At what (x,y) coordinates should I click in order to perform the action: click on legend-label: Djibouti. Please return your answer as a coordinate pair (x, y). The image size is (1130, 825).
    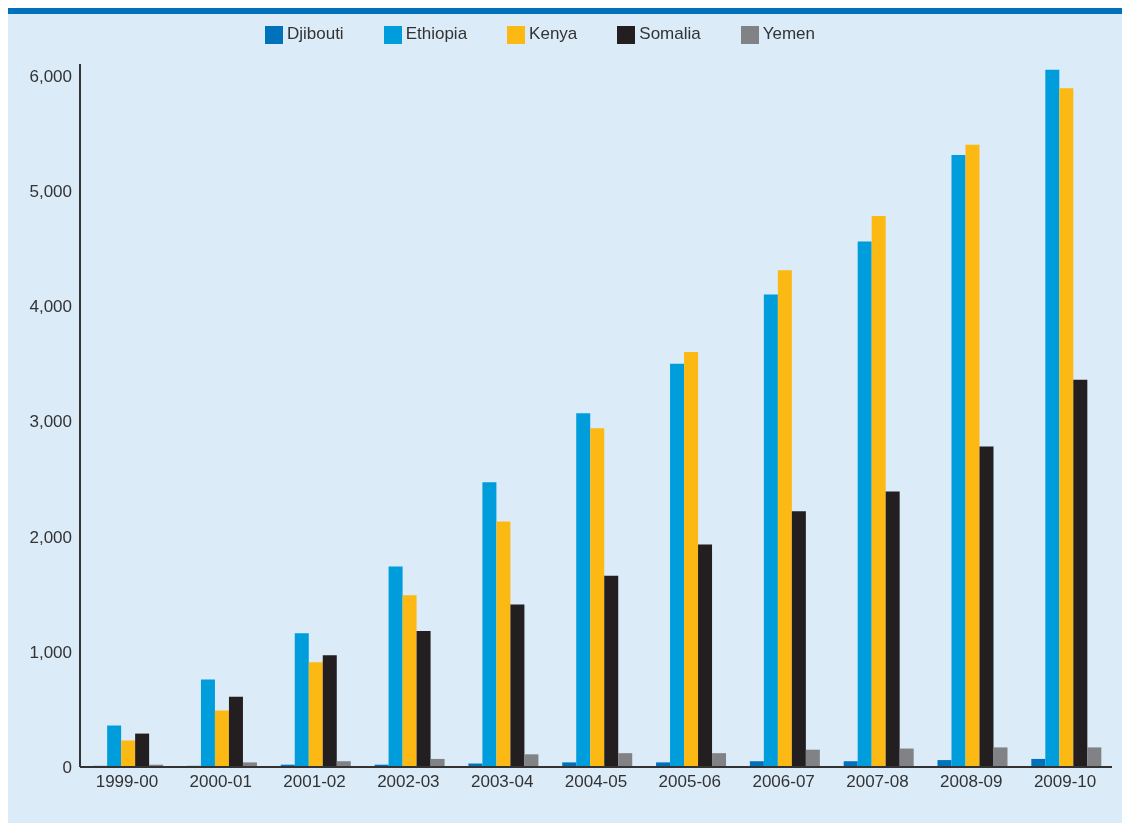
    Looking at the image, I should click on (315, 33).